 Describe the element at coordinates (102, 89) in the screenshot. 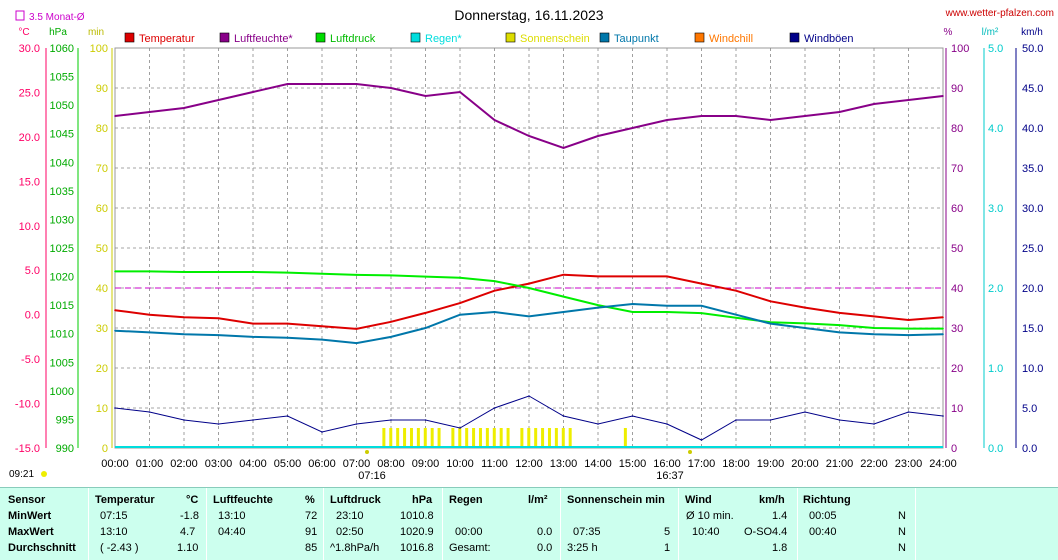

I see `sun-tick-label: 90` at that location.